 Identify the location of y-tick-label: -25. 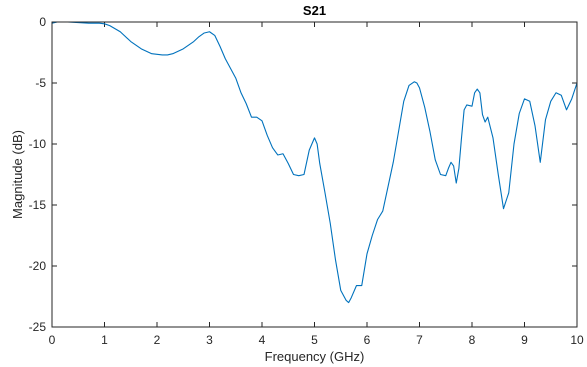
(38, 327).